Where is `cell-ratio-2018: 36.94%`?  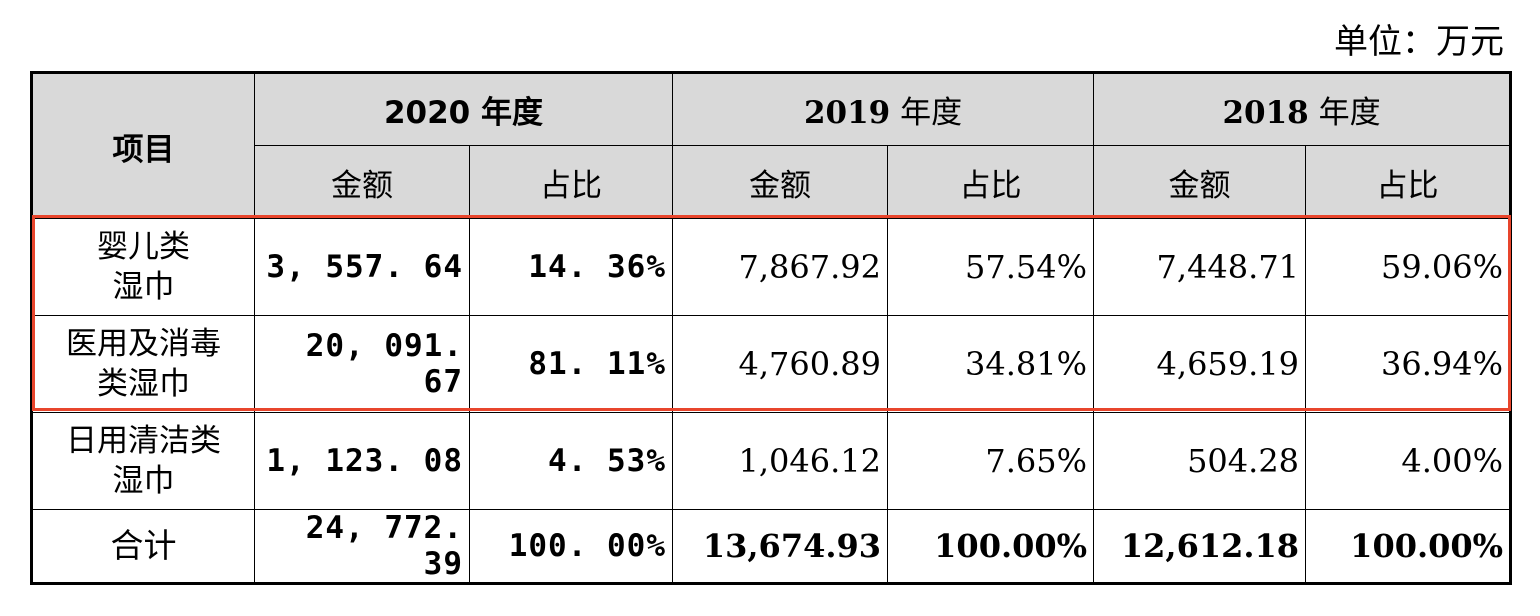 cell-ratio-2018: 36.94% is located at coordinates (1408, 364).